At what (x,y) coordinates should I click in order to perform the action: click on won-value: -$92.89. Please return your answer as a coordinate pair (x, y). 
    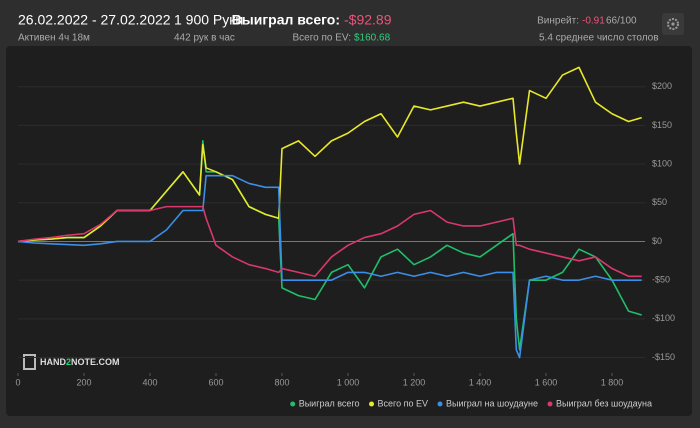
    Looking at the image, I should click on (368, 20).